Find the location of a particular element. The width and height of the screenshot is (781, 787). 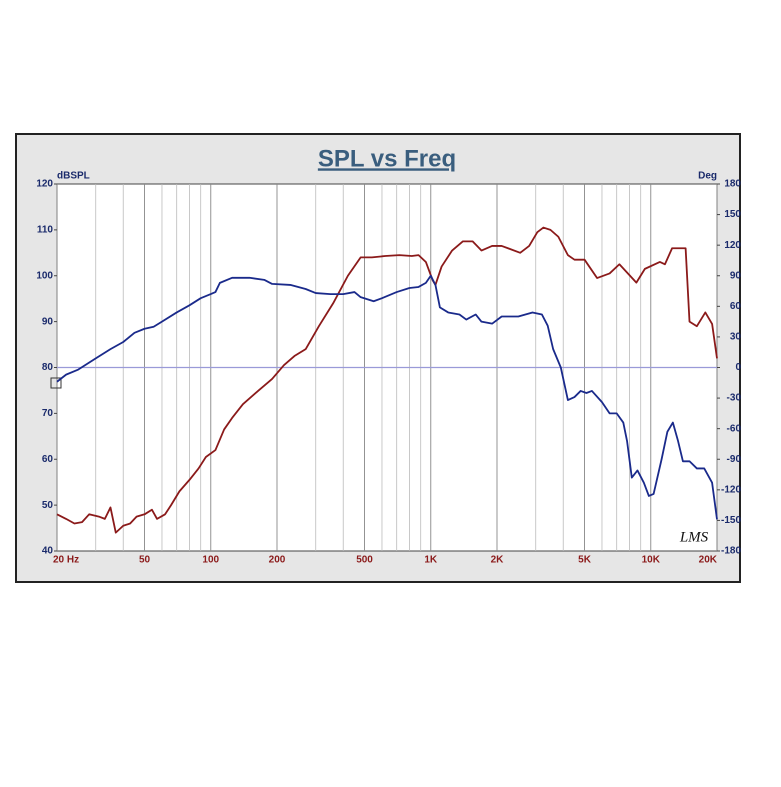

y-tick-label: 90 is located at coordinates (48, 321).